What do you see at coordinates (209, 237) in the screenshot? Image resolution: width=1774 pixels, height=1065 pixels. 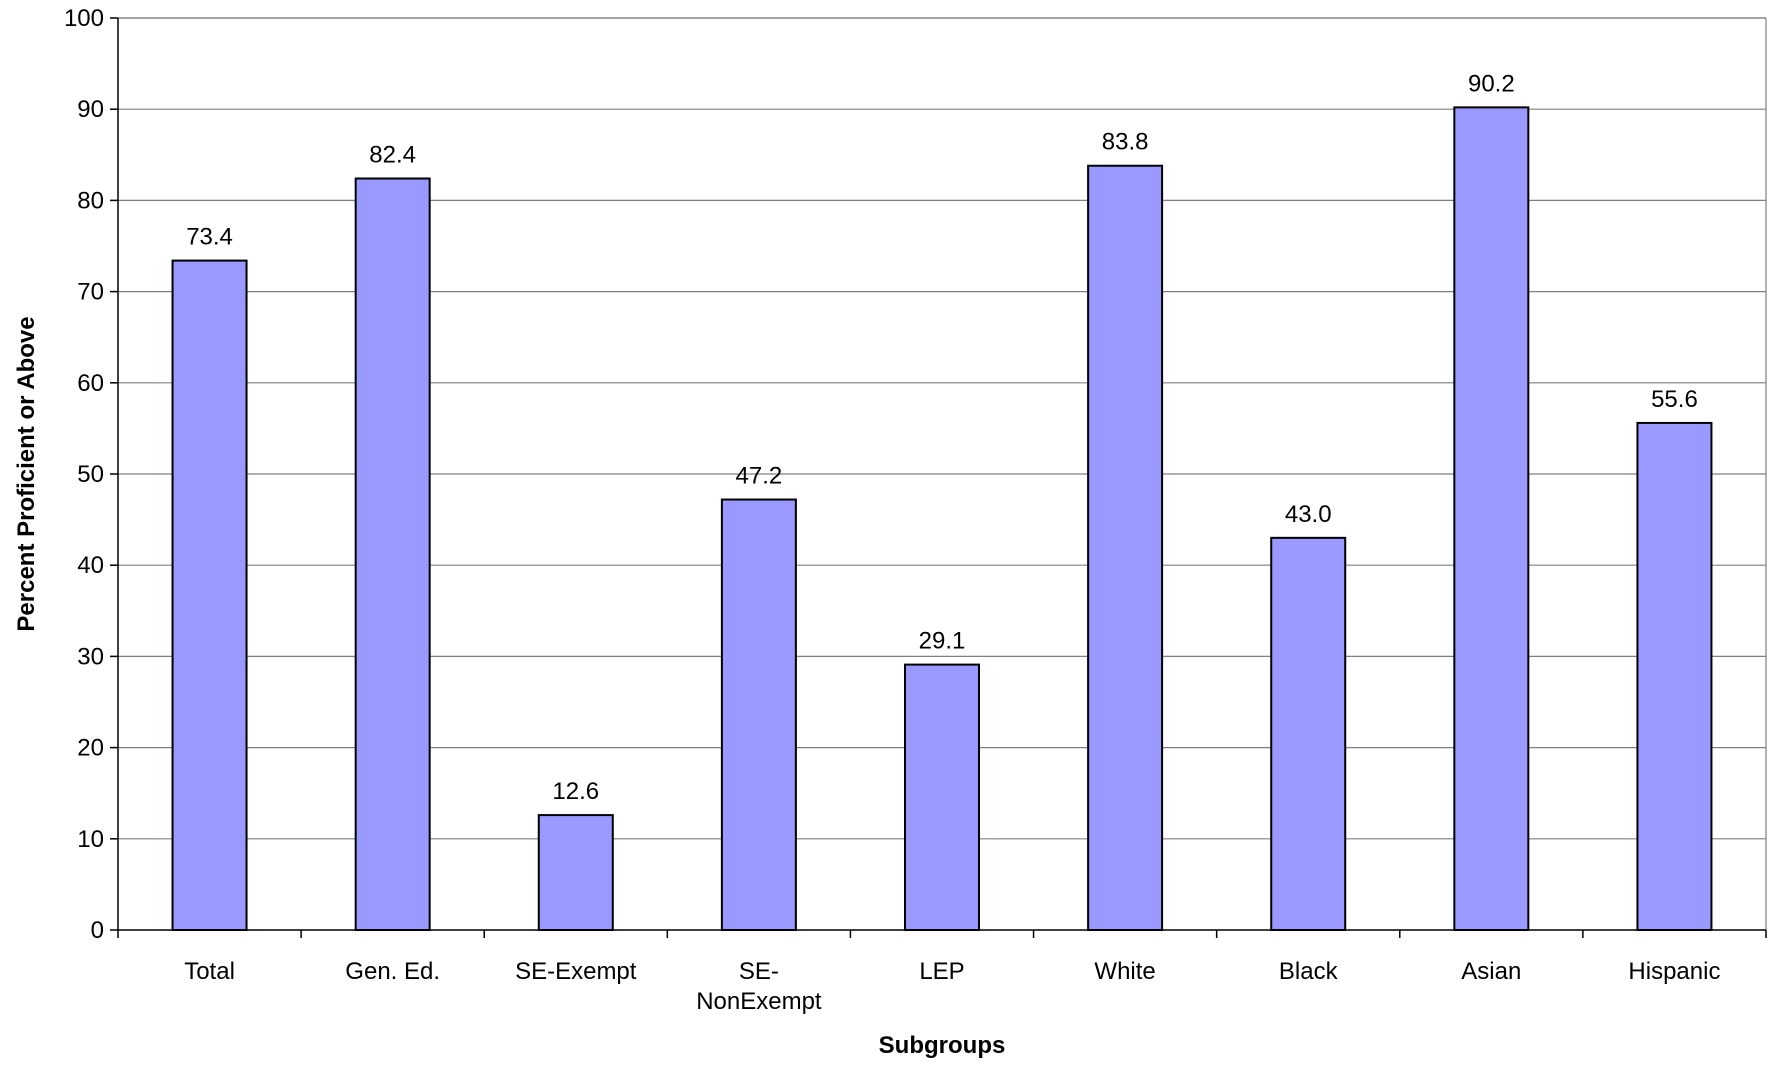 I see `data-label: 73.4` at bounding box center [209, 237].